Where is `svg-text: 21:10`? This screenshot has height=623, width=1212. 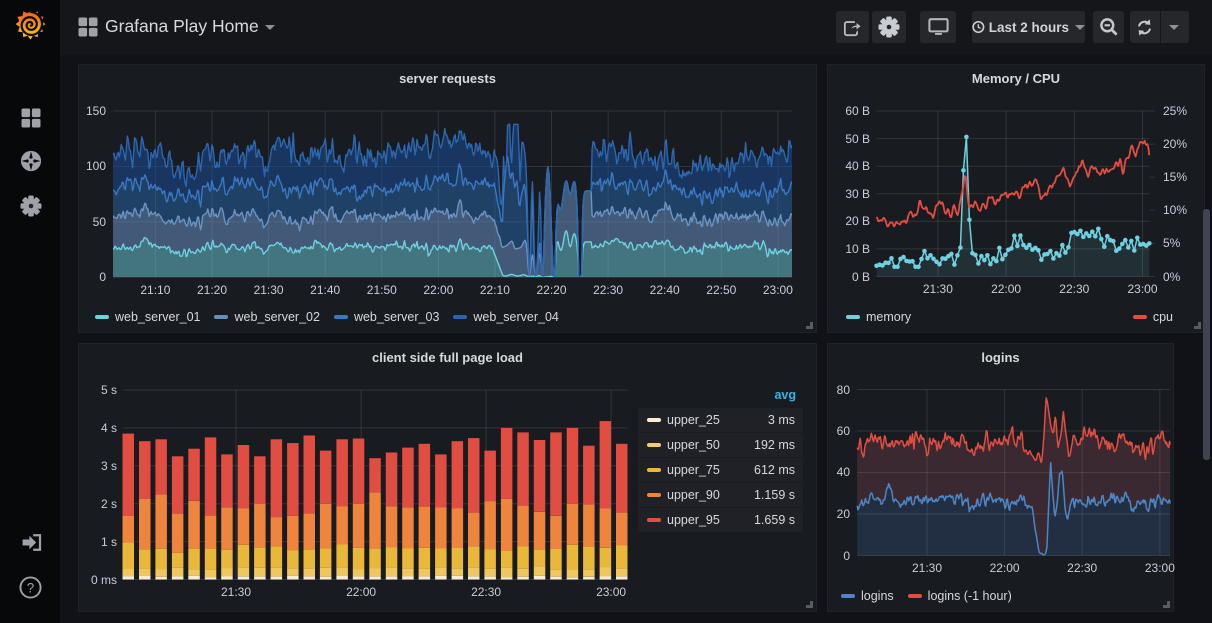 svg-text: 21:10 is located at coordinates (155, 290).